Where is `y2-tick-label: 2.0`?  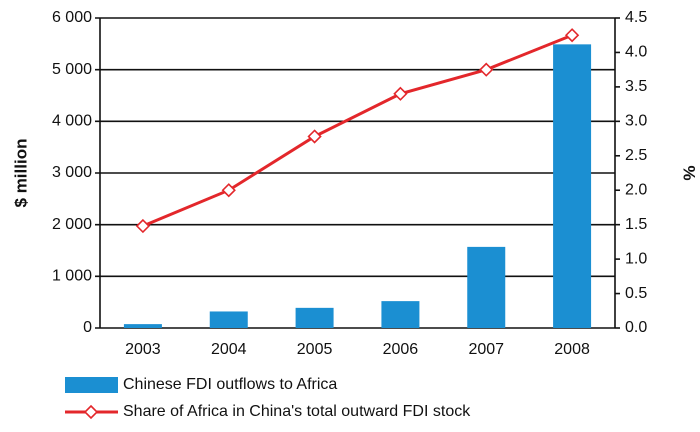
y2-tick-label: 2.0 is located at coordinates (636, 189).